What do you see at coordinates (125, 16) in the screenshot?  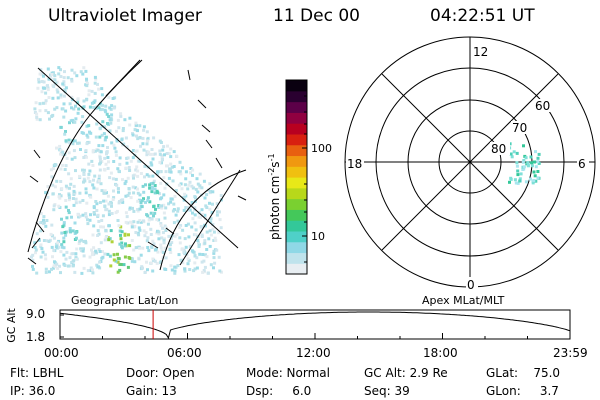 I see `instrument-title: Ultraviolet Imager` at bounding box center [125, 16].